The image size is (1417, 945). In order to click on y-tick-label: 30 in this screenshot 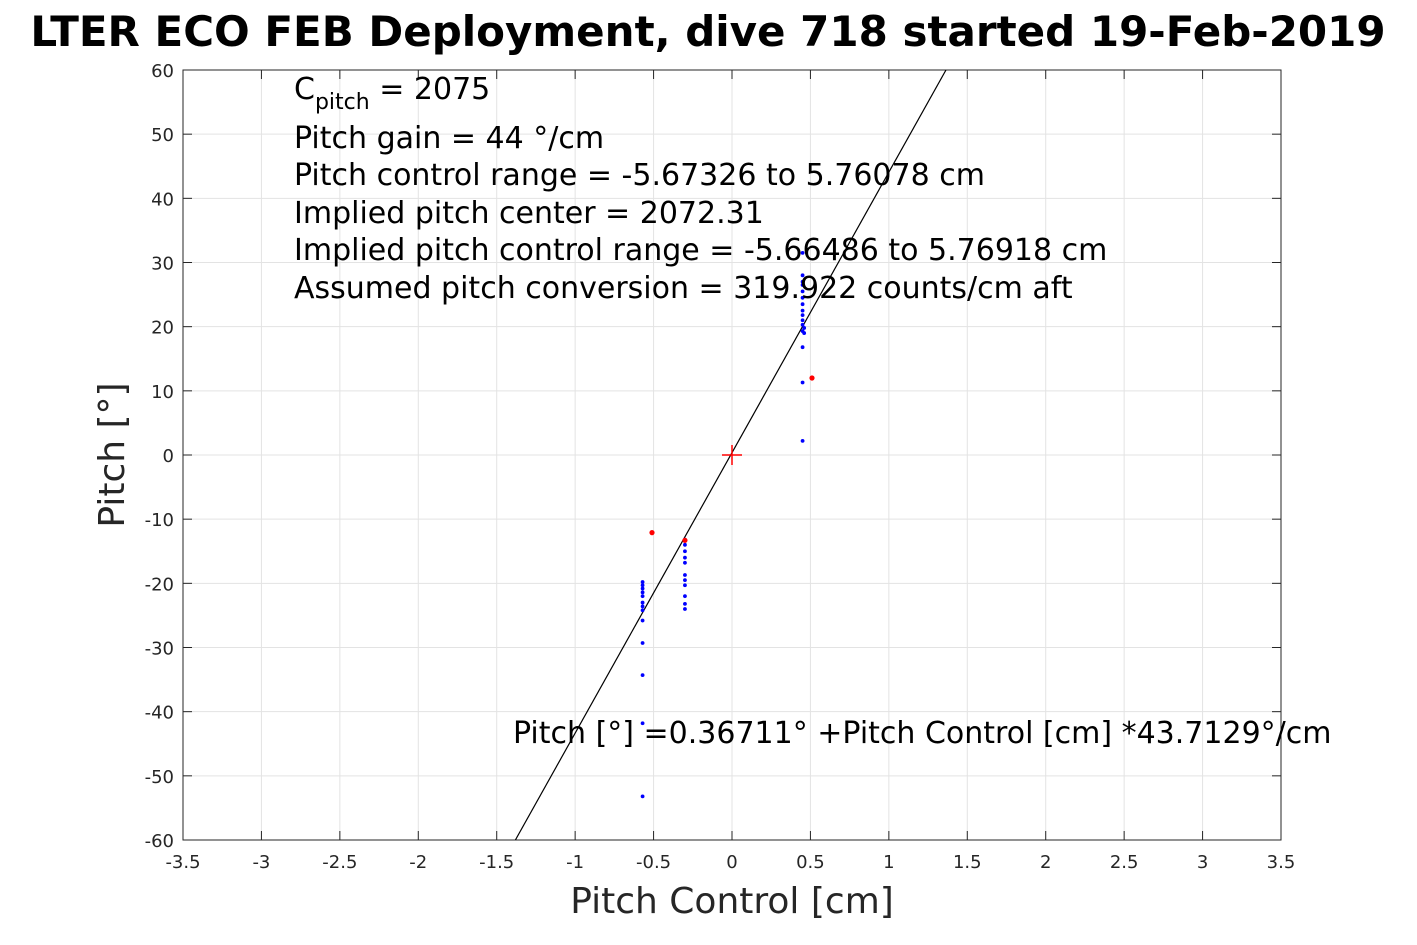, I will do `click(162, 264)`.